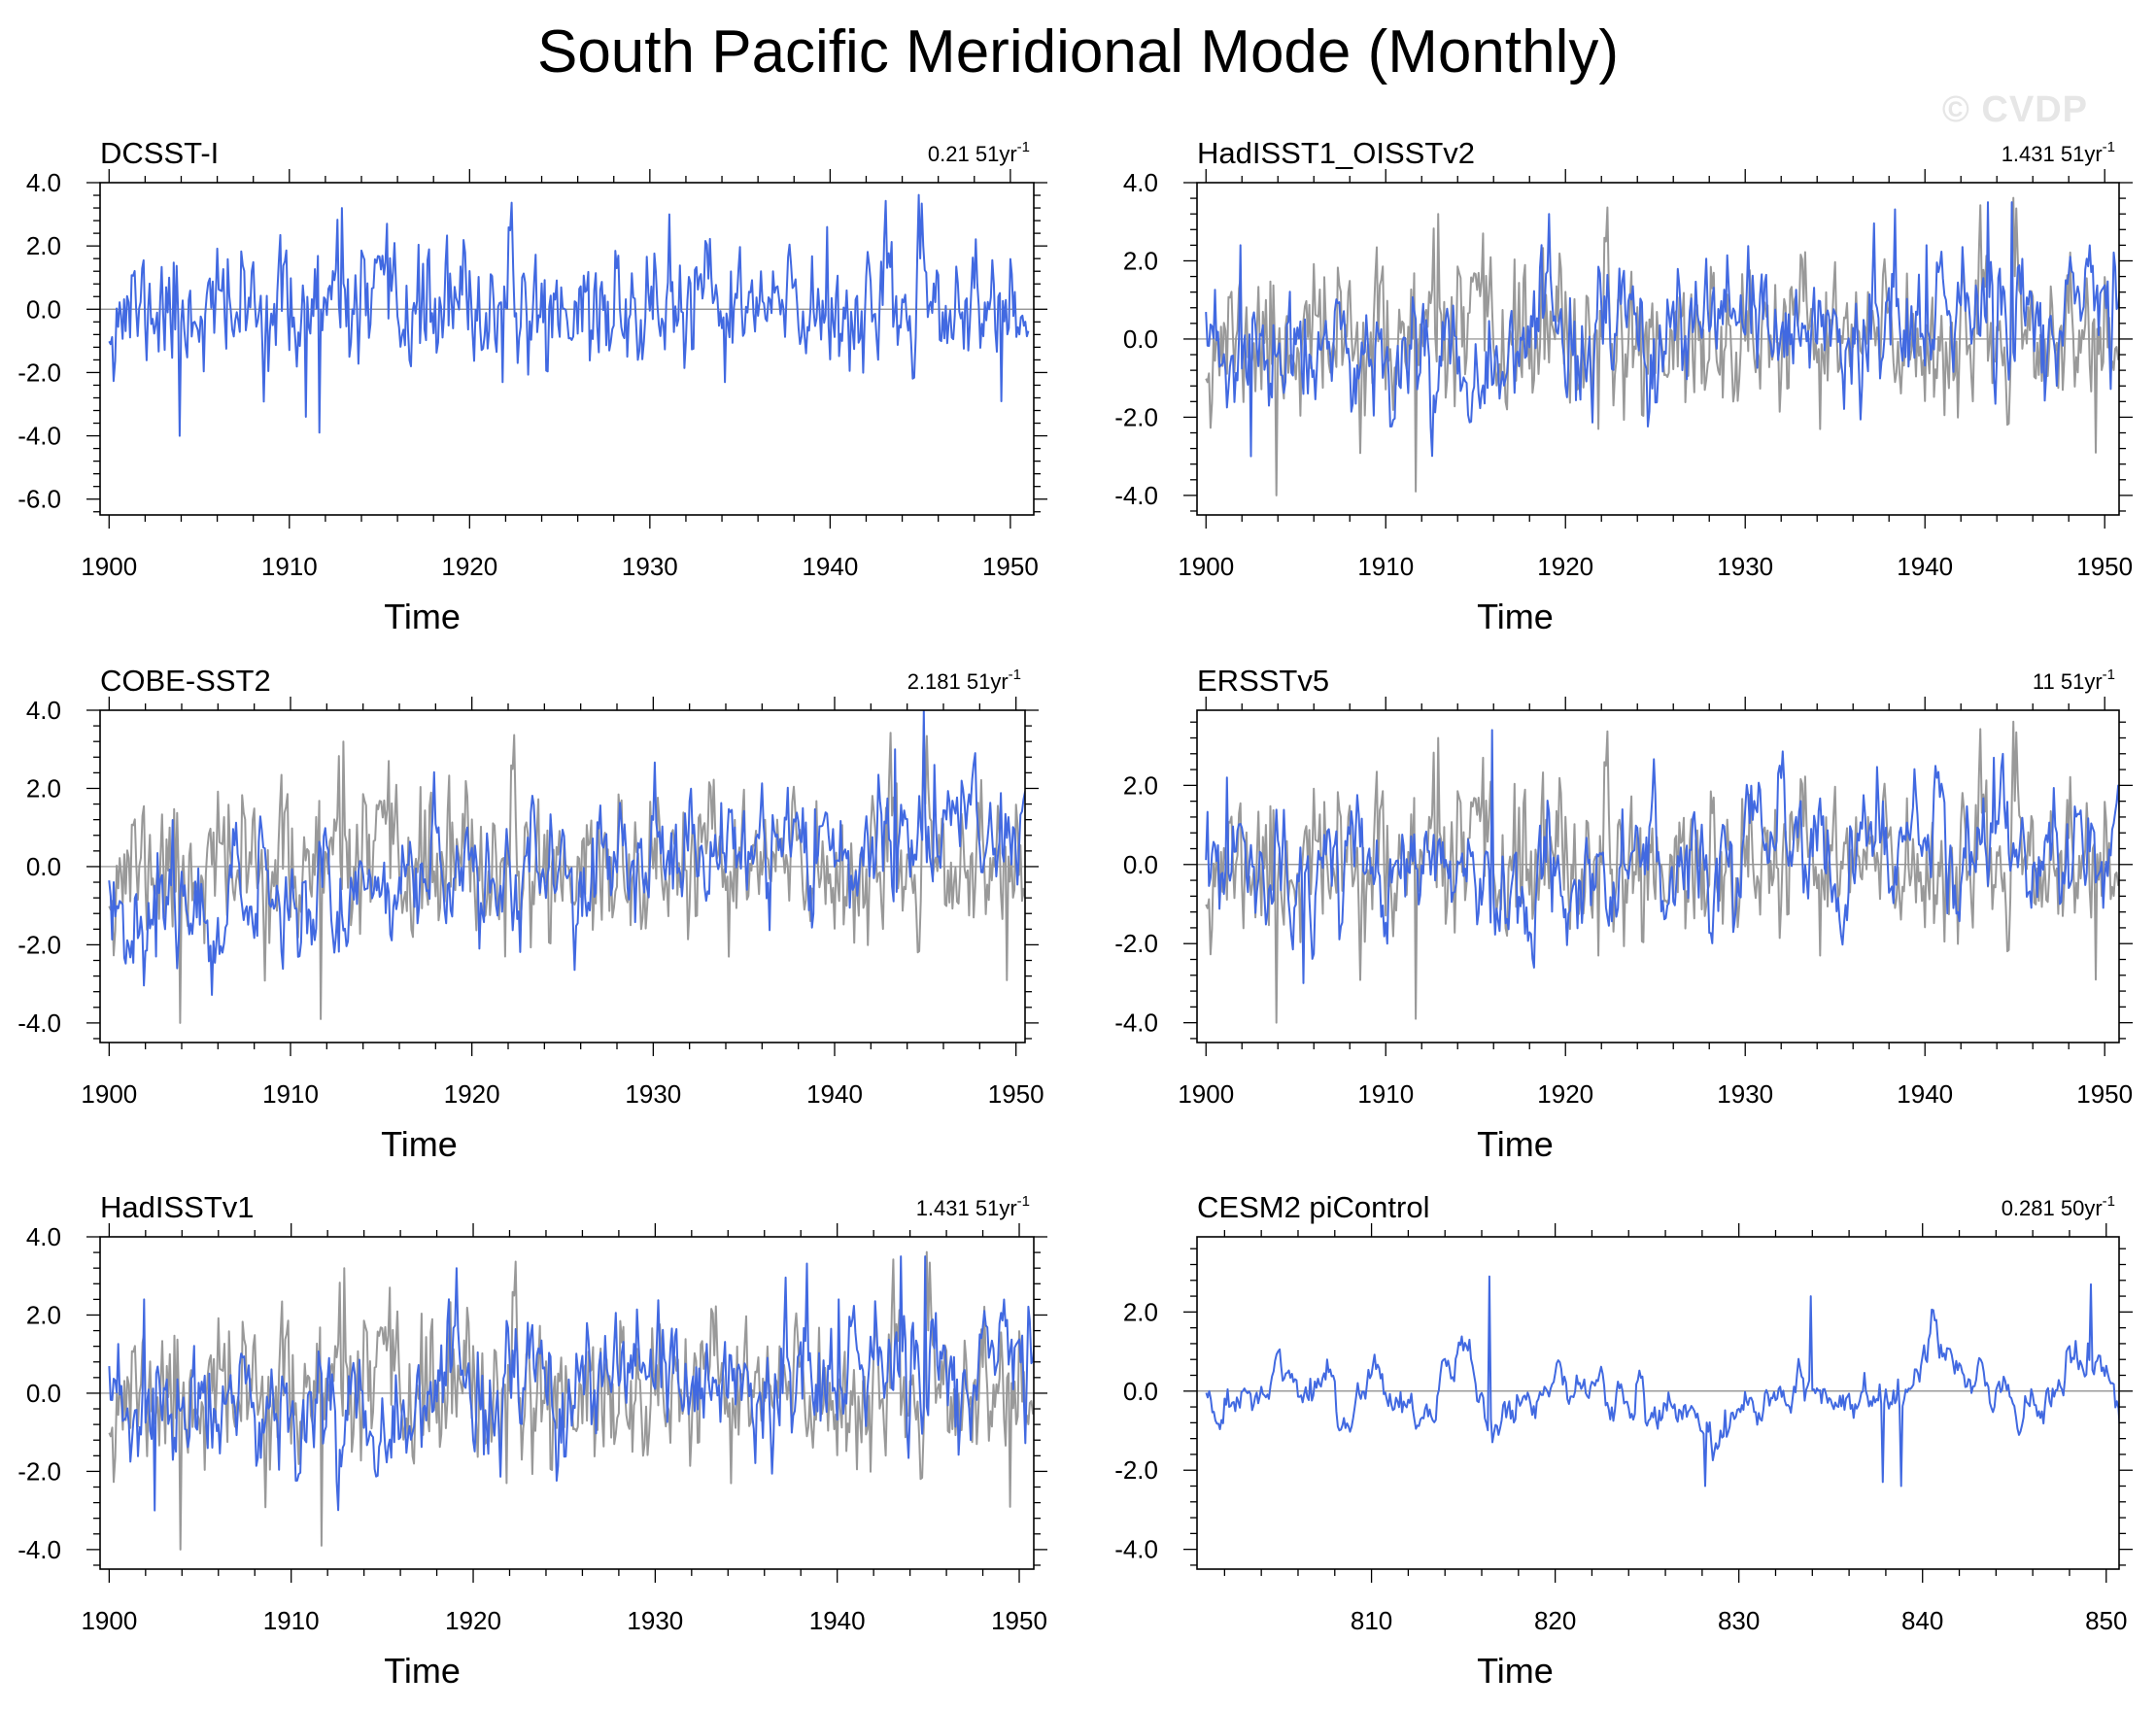 This screenshot has height=1710, width=2156. What do you see at coordinates (1662, 329) in the screenshot?
I see `series-line-hadisst1-oisstv2` at bounding box center [1662, 329].